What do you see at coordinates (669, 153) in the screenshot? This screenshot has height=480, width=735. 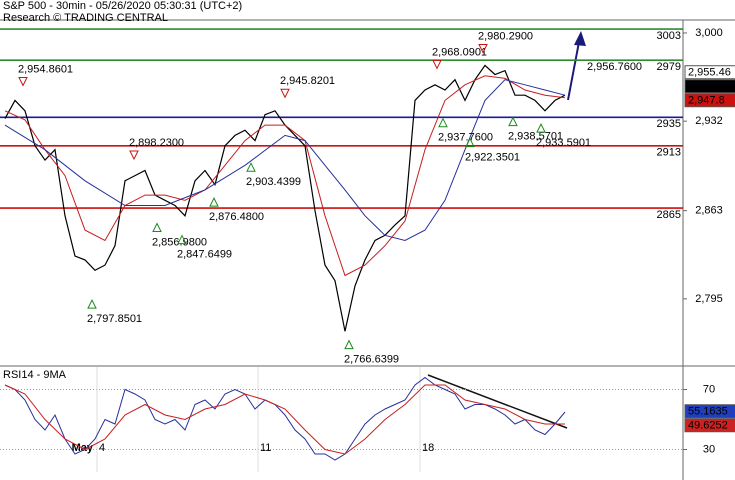 I see `level-label: 2913` at bounding box center [669, 153].